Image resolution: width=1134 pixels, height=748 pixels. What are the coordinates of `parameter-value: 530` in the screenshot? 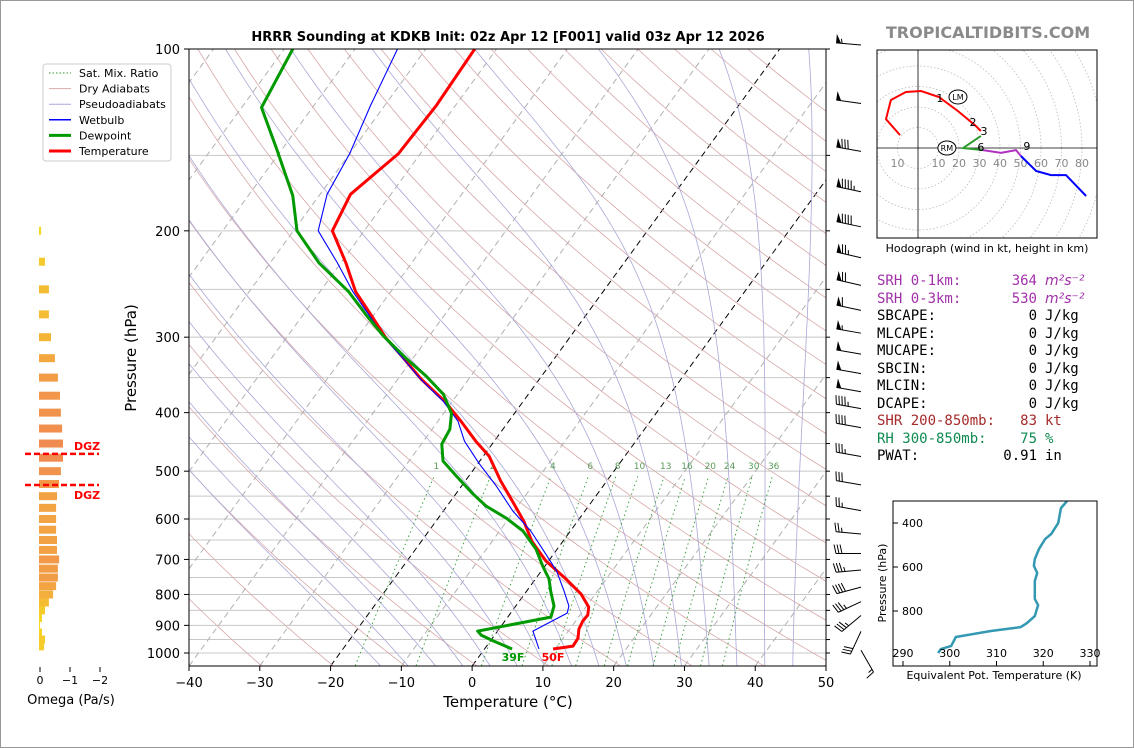 It's located at (1024, 298).